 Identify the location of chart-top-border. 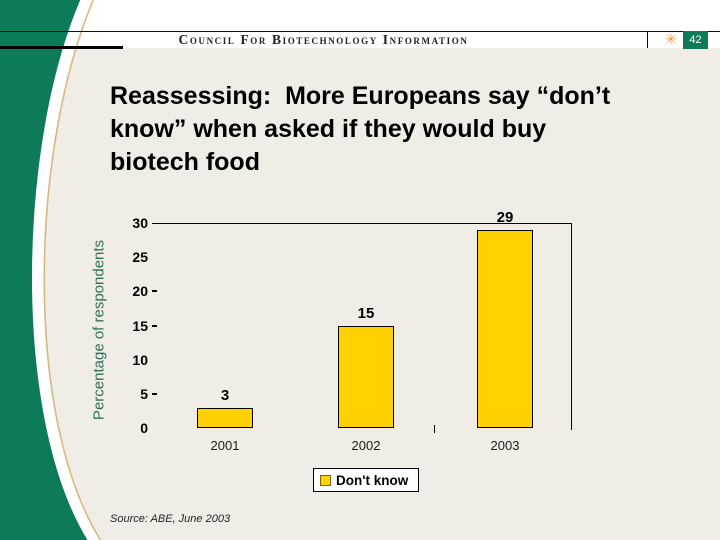
(362, 223).